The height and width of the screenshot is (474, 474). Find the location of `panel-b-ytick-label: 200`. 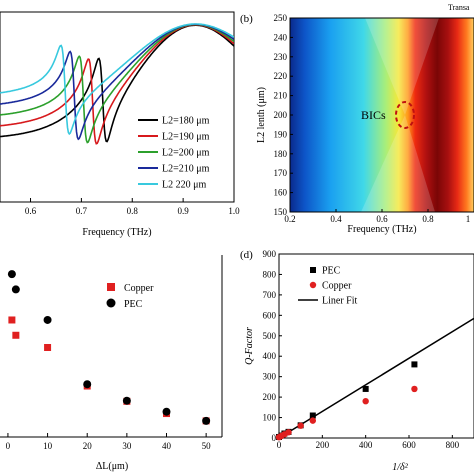

panel-b-ytick-label: 200 is located at coordinates (281, 115).